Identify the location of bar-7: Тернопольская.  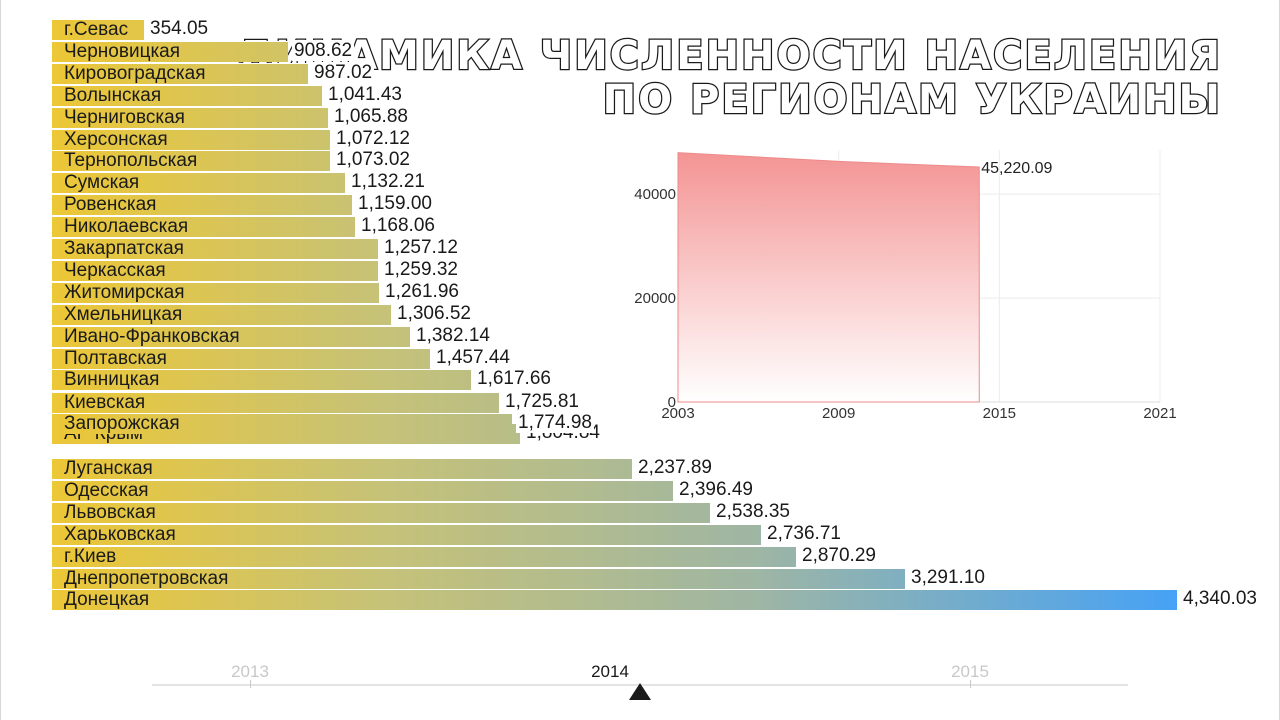
(191, 160).